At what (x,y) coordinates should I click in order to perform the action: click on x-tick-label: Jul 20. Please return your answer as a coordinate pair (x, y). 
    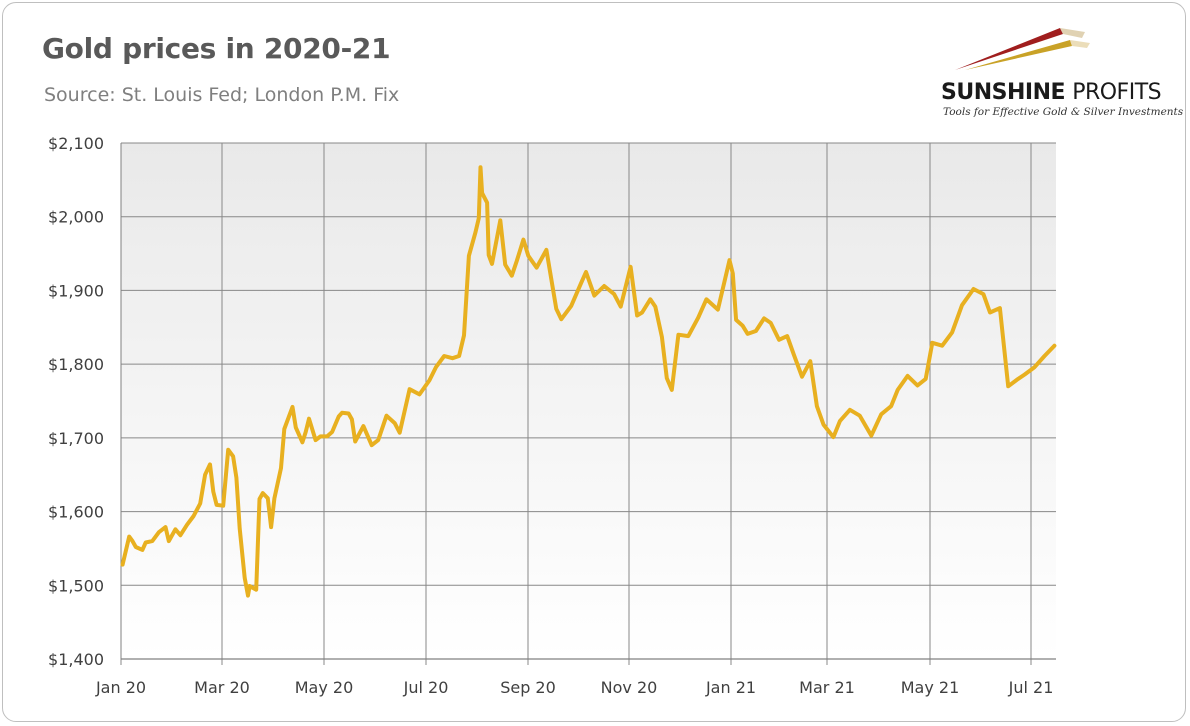
    Looking at the image, I should click on (426, 687).